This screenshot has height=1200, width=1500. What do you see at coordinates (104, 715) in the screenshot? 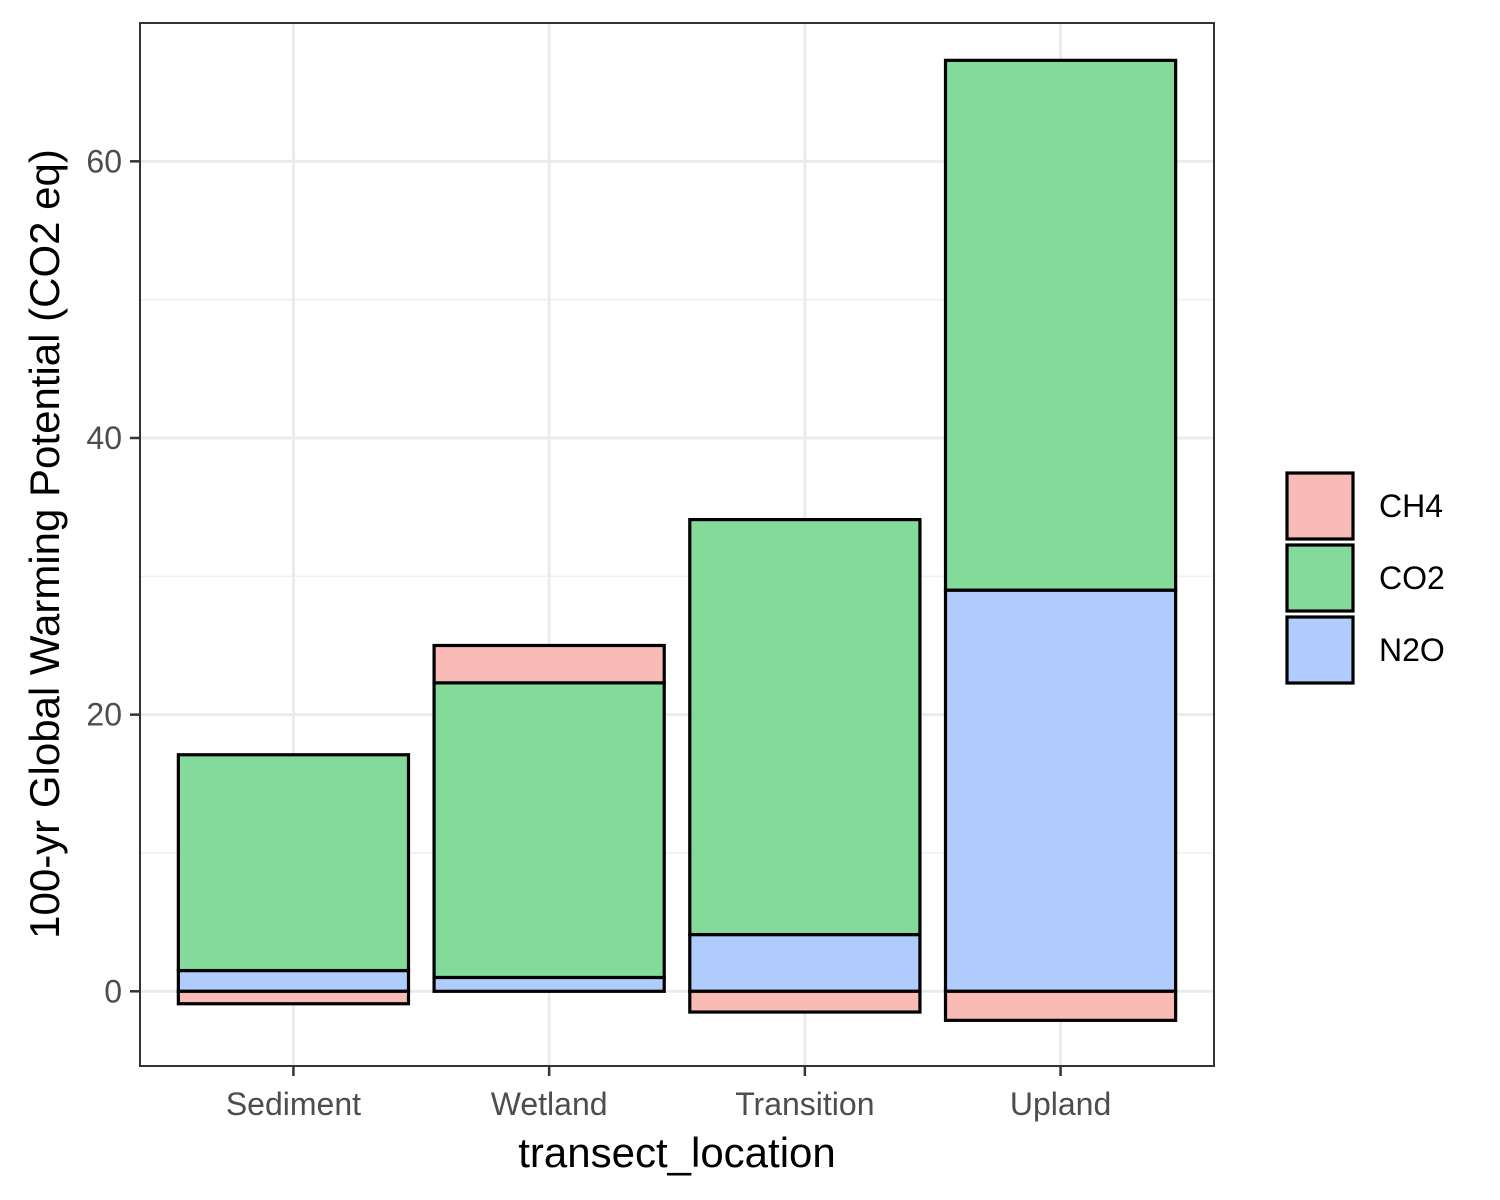
I see `y-tick-label: 20` at bounding box center [104, 715].